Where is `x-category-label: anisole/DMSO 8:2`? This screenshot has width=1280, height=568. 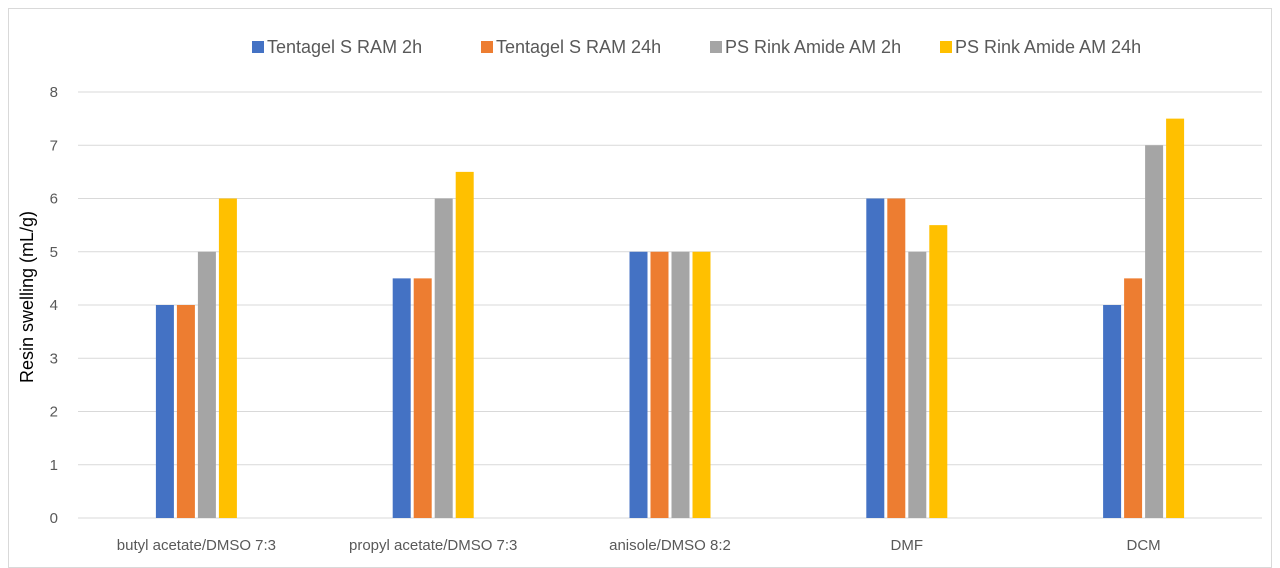 x-category-label: anisole/DMSO 8:2 is located at coordinates (670, 545).